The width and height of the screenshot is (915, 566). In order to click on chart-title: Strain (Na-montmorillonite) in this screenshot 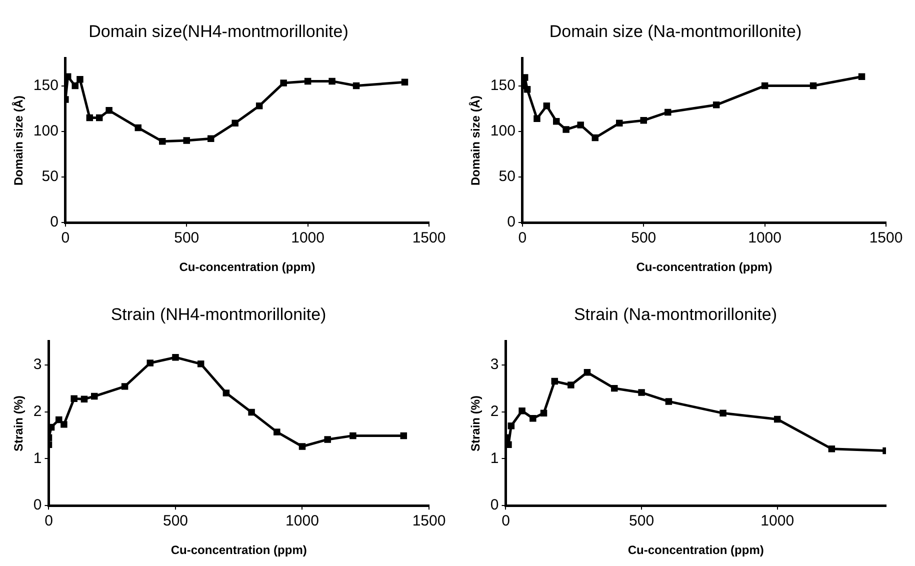, I will do `click(676, 314)`.